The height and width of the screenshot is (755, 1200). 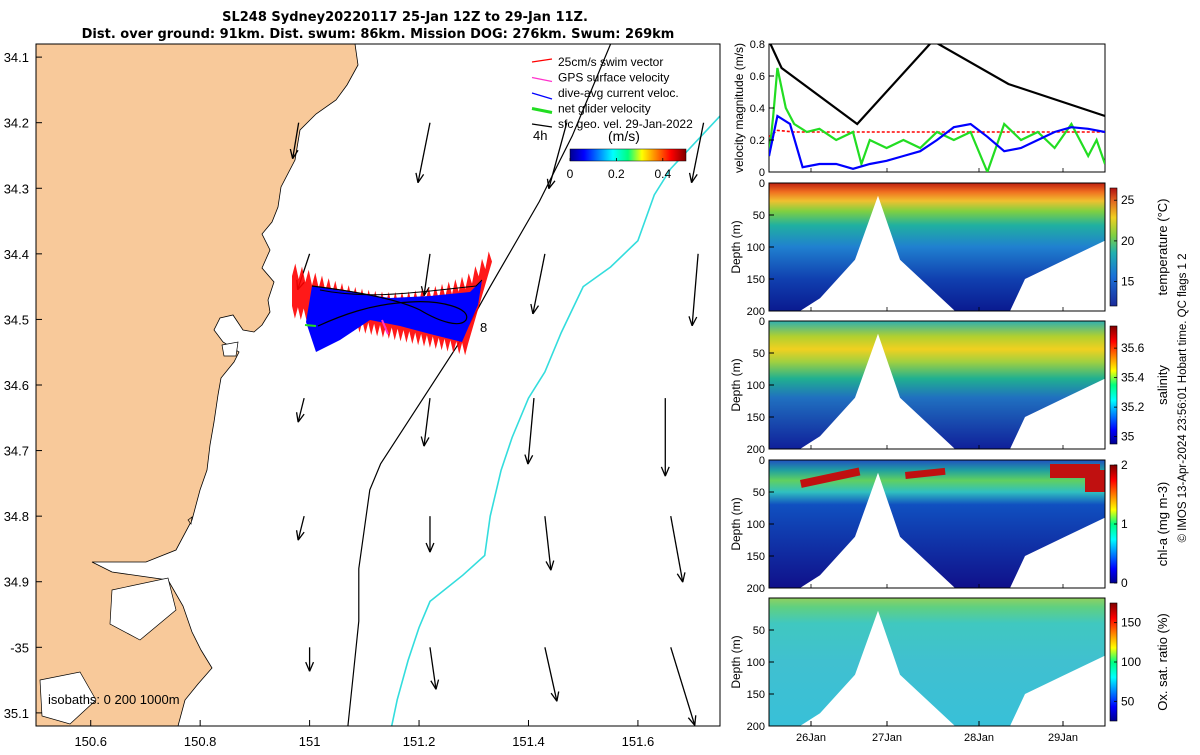 I want to click on map-xtick-label: 151.2, so click(x=419, y=741).